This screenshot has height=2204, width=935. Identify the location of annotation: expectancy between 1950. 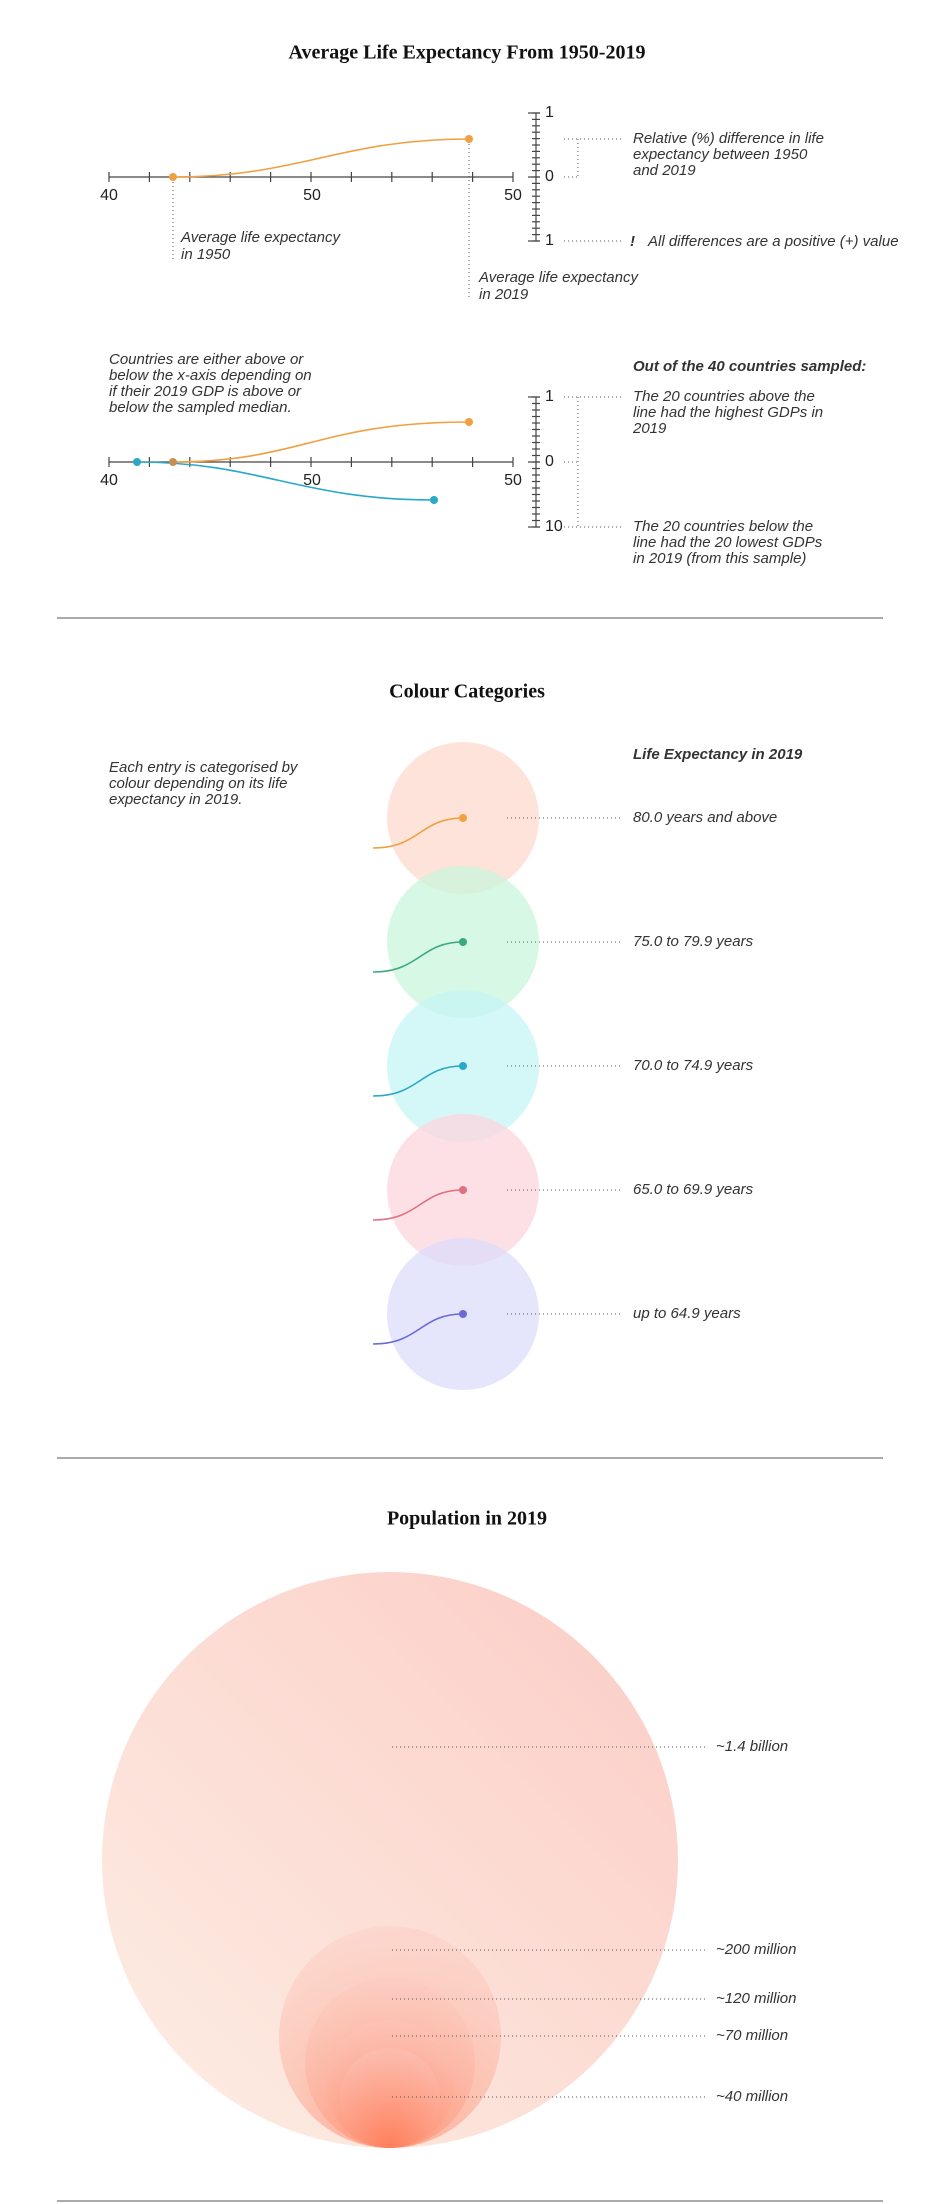
(720, 154).